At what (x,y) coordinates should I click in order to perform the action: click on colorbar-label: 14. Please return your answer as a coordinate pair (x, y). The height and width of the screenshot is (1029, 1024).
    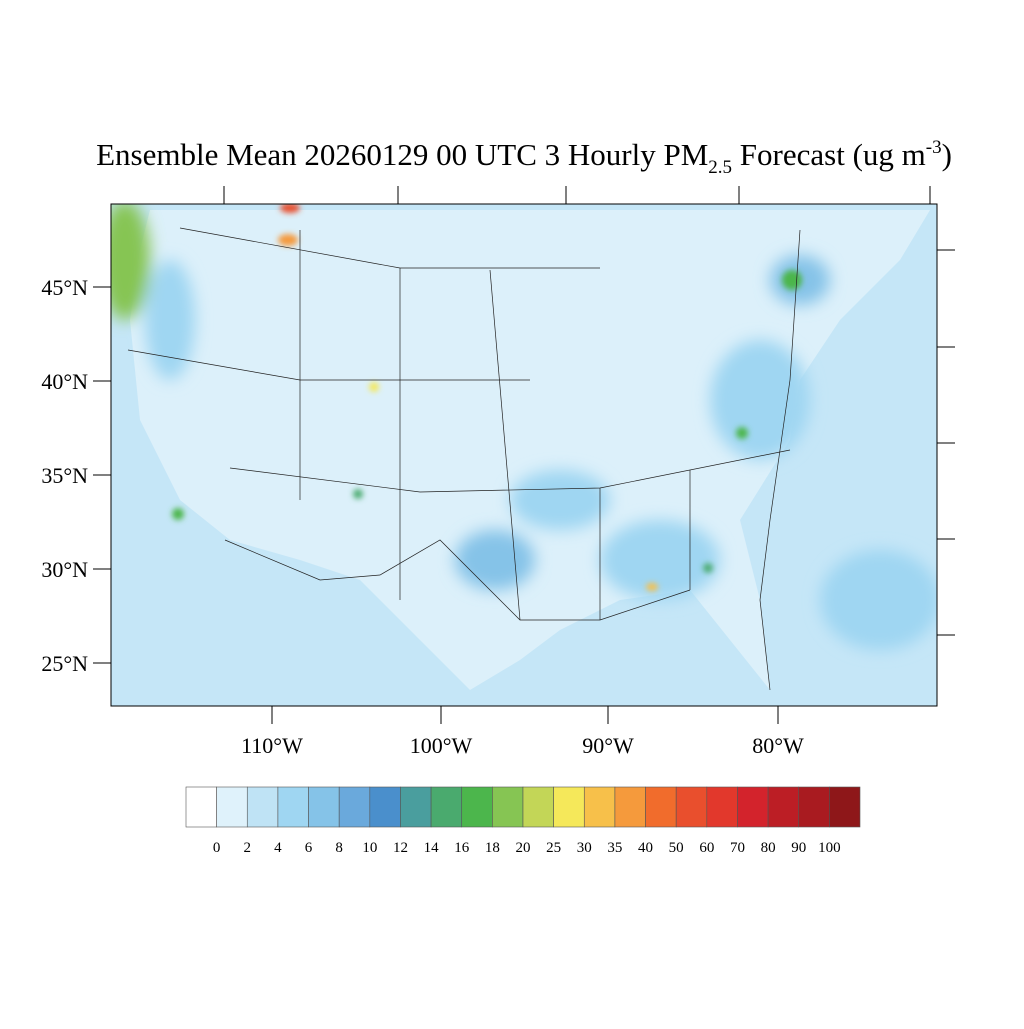
    Looking at the image, I should click on (432, 848).